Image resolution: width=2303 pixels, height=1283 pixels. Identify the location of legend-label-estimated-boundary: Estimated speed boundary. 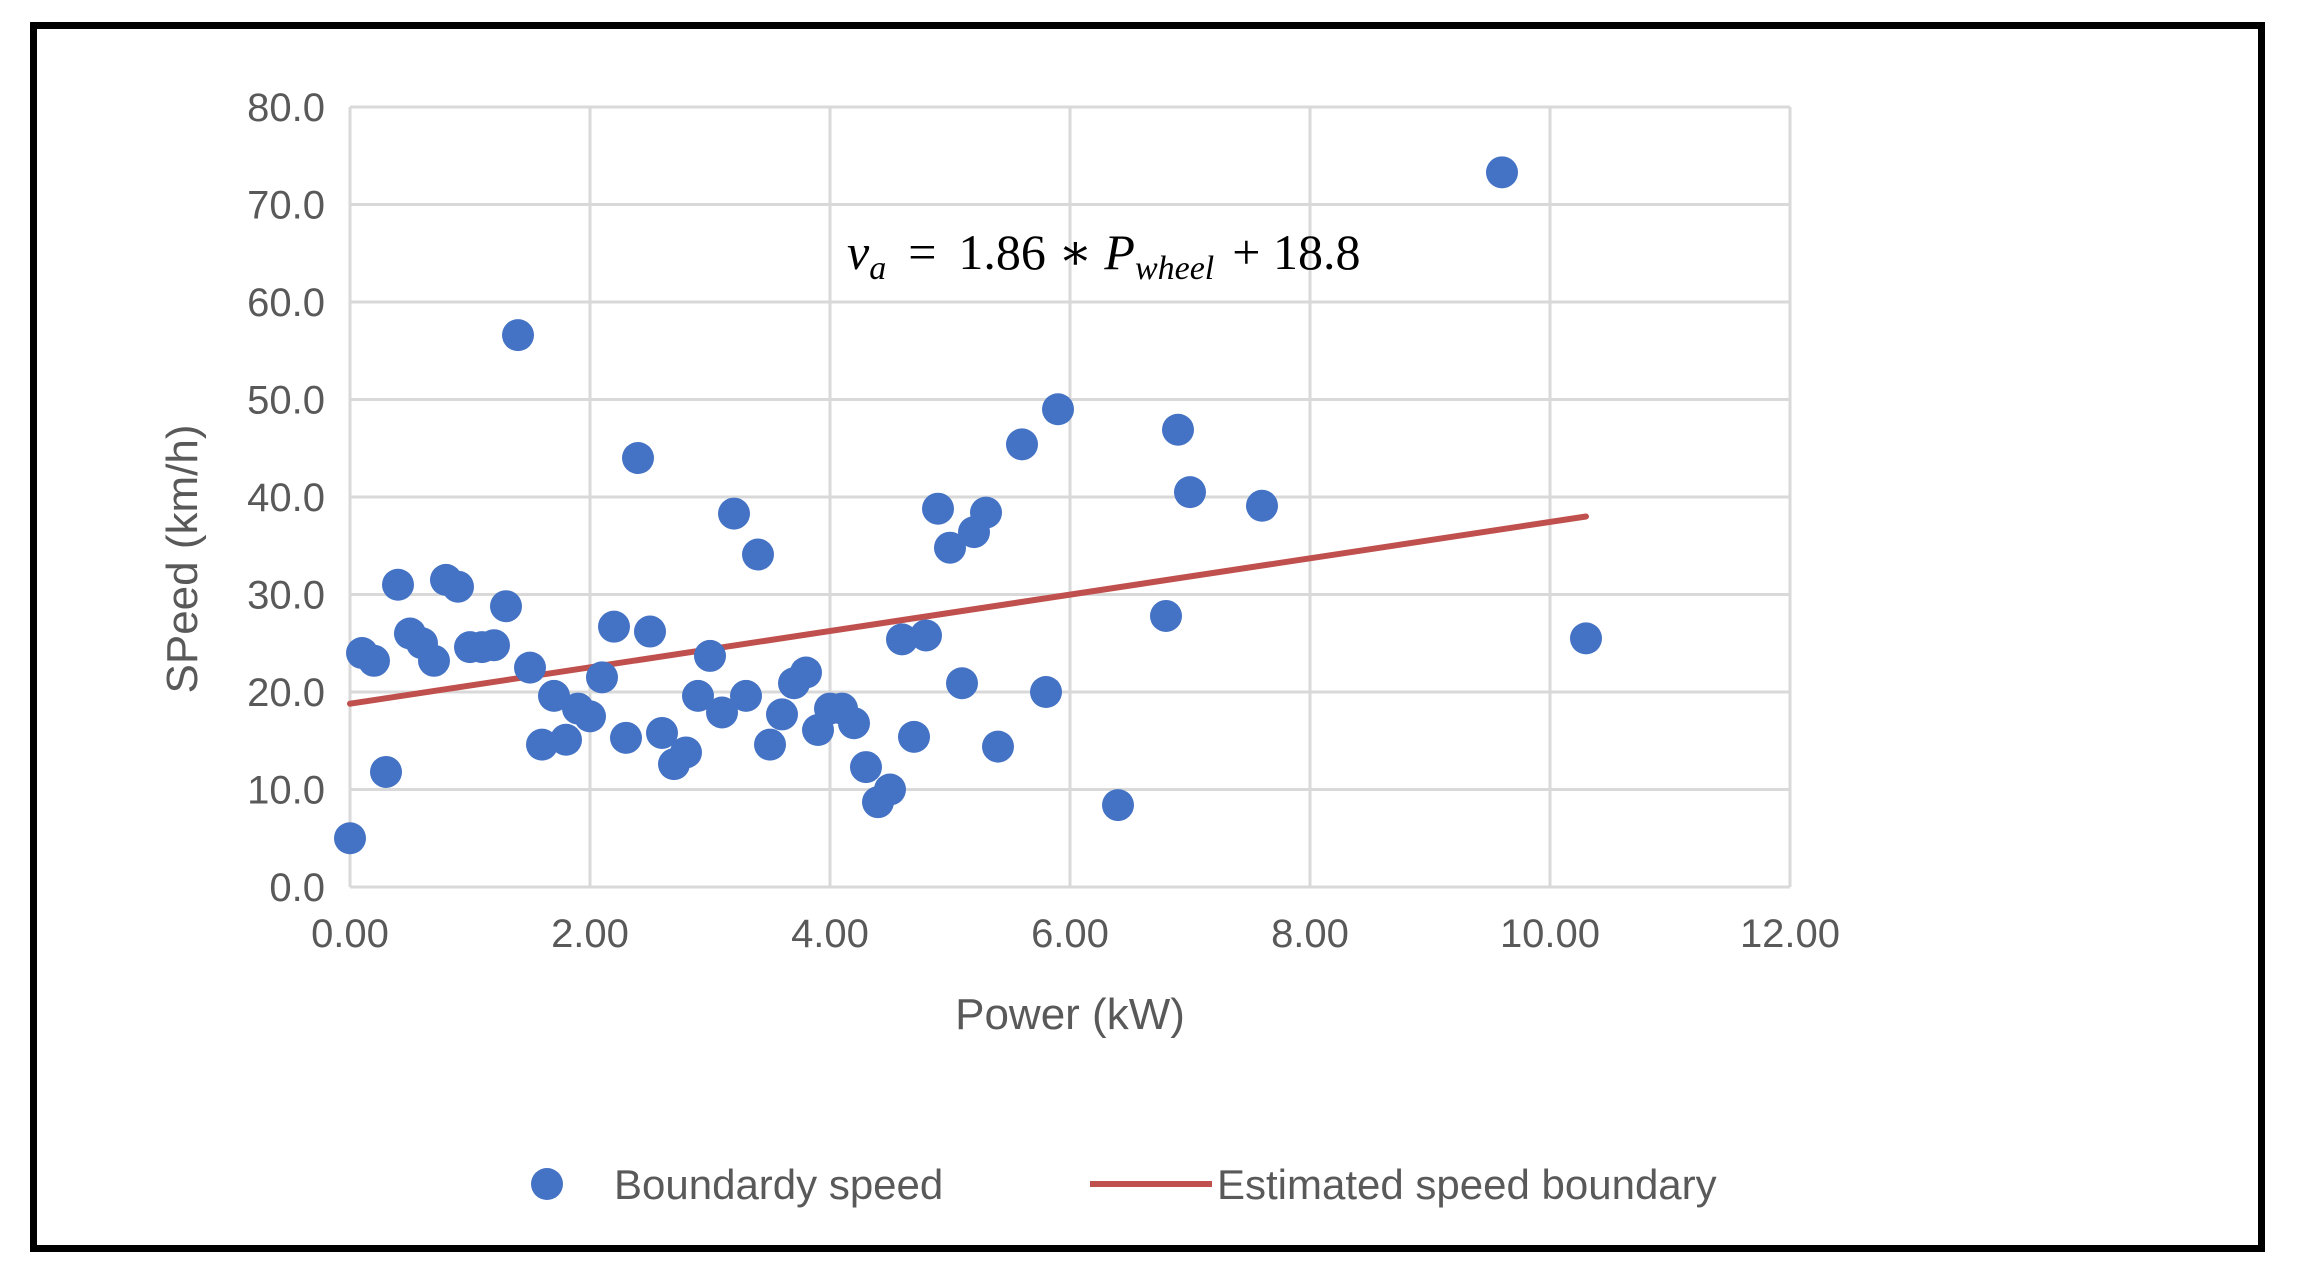
(1467, 1184).